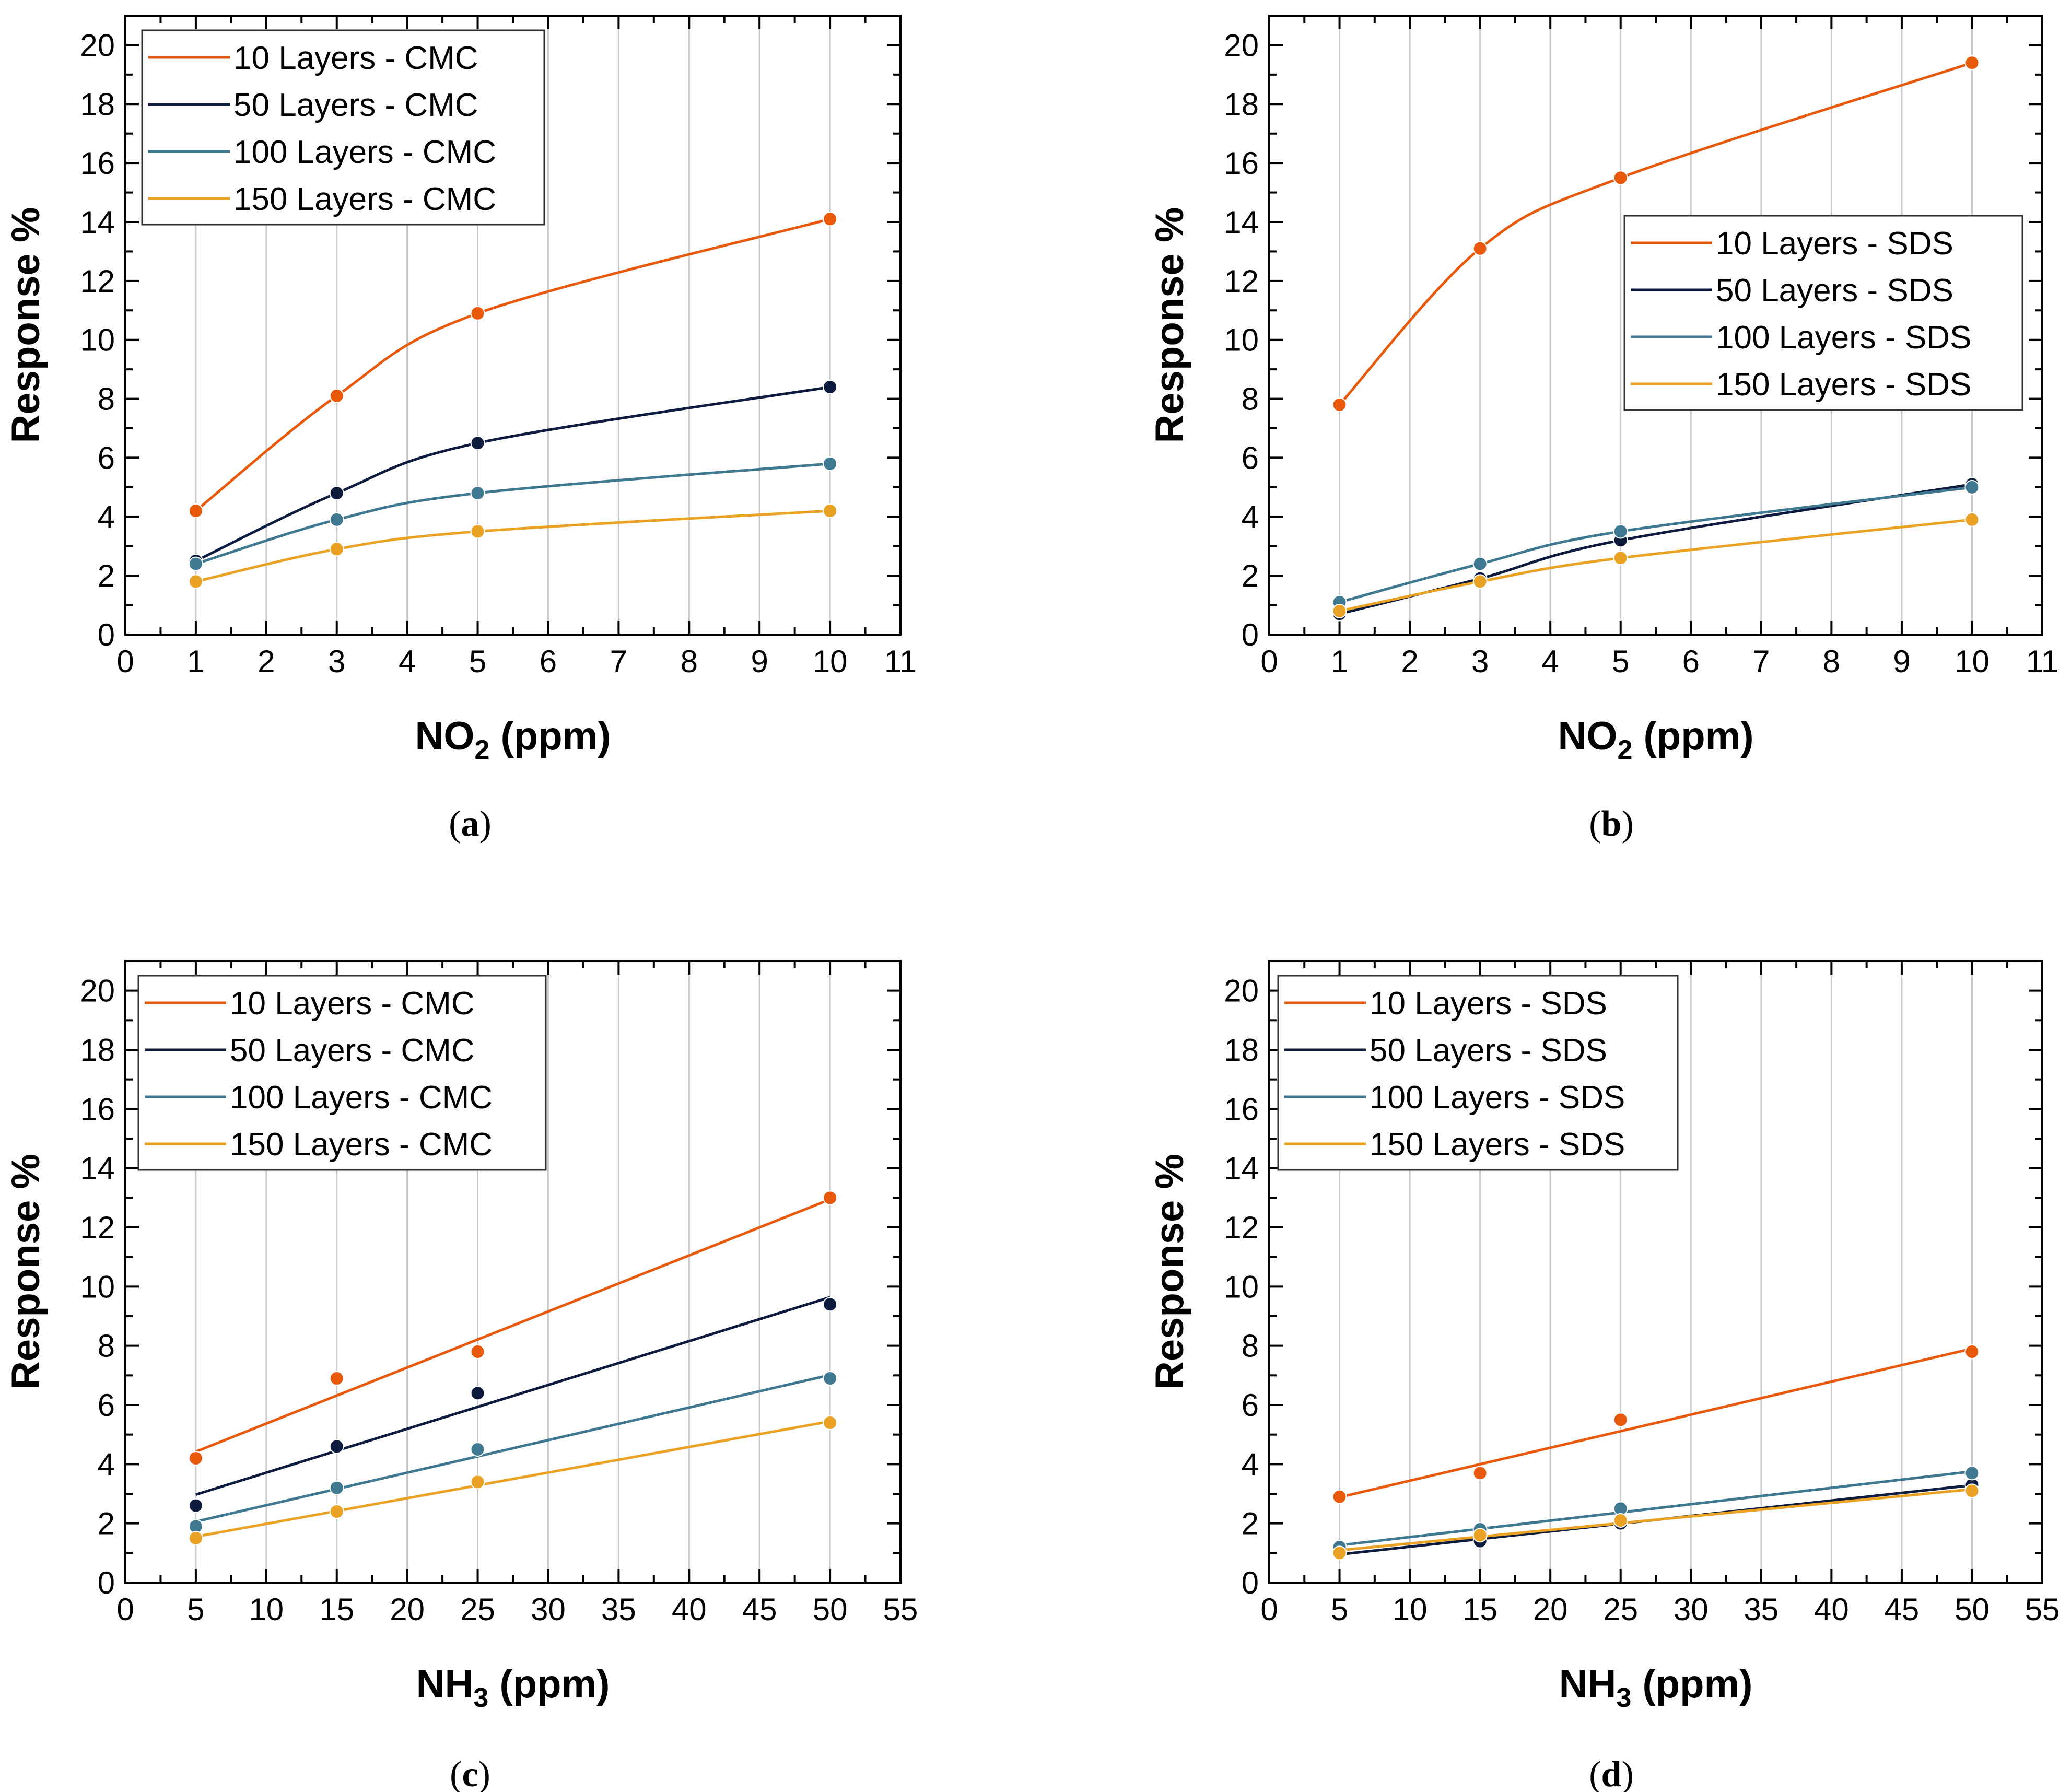 The height and width of the screenshot is (1792, 2071). What do you see at coordinates (107, 576) in the screenshot?
I see `y-tick-label: 2` at bounding box center [107, 576].